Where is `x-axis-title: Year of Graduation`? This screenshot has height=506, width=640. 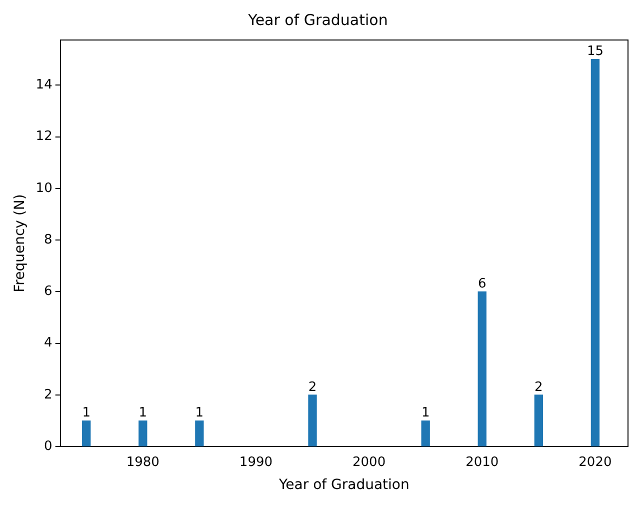
x-axis-title: Year of Graduation is located at coordinates (344, 485).